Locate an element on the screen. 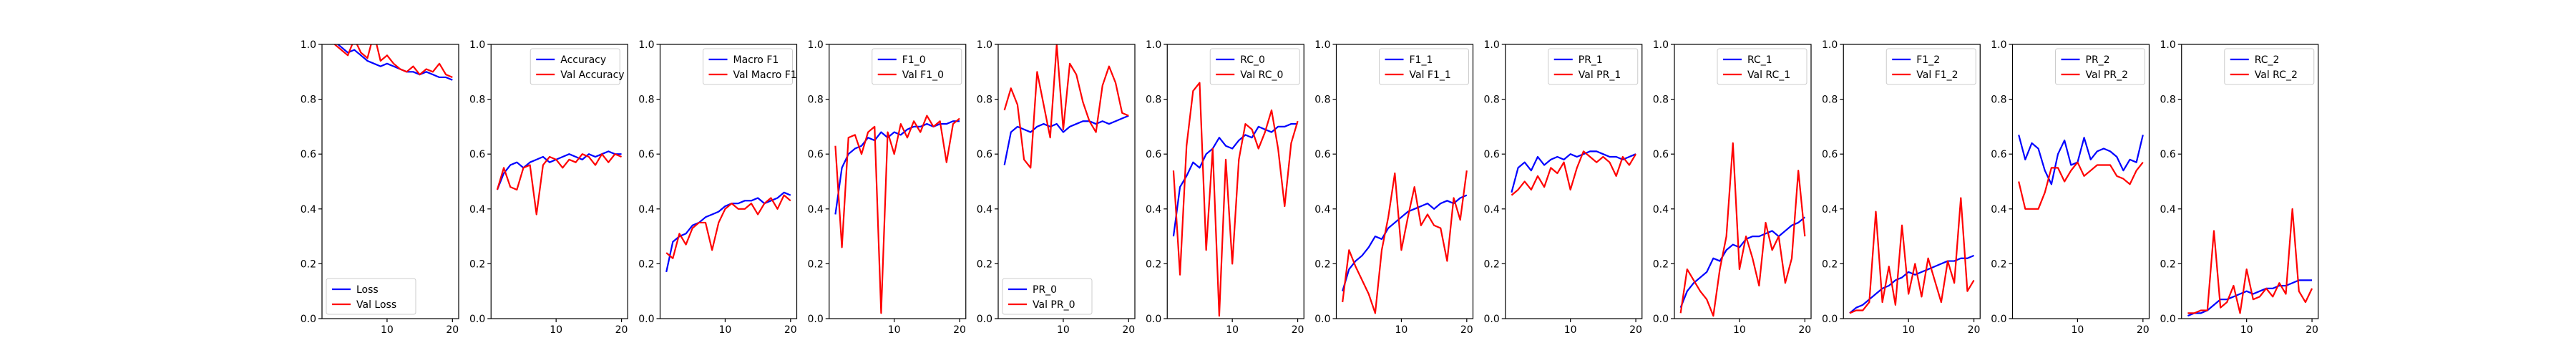 Image resolution: width=2576 pixels, height=358 pixels. legend-label-val-rc-2: Val RC_2 is located at coordinates (2276, 75).